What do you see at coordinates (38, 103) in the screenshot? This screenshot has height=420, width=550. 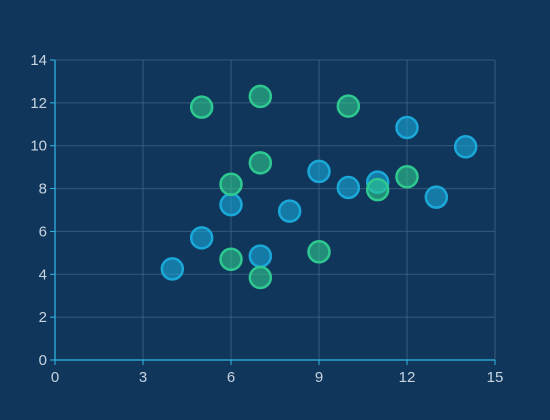 I see `y-tick-label: 12` at bounding box center [38, 103].